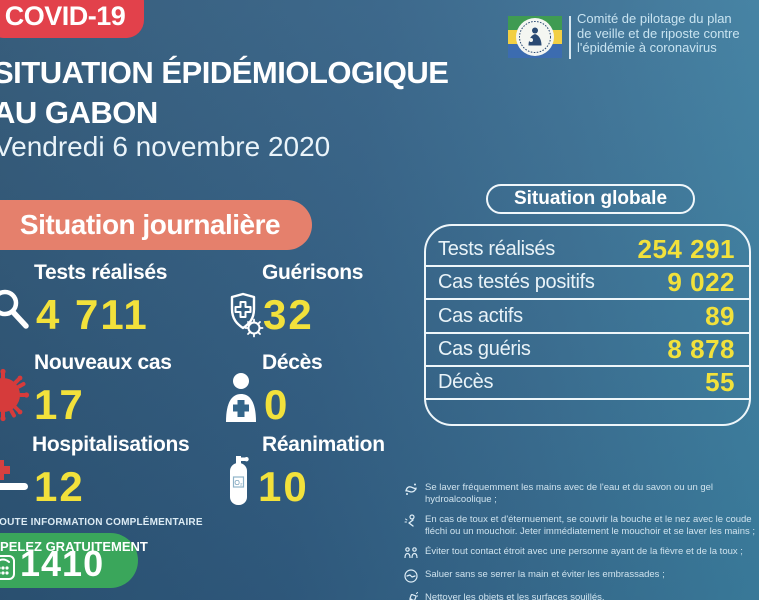  What do you see at coordinates (241, 399) in the screenshot?
I see `deceased-person-icon` at bounding box center [241, 399].